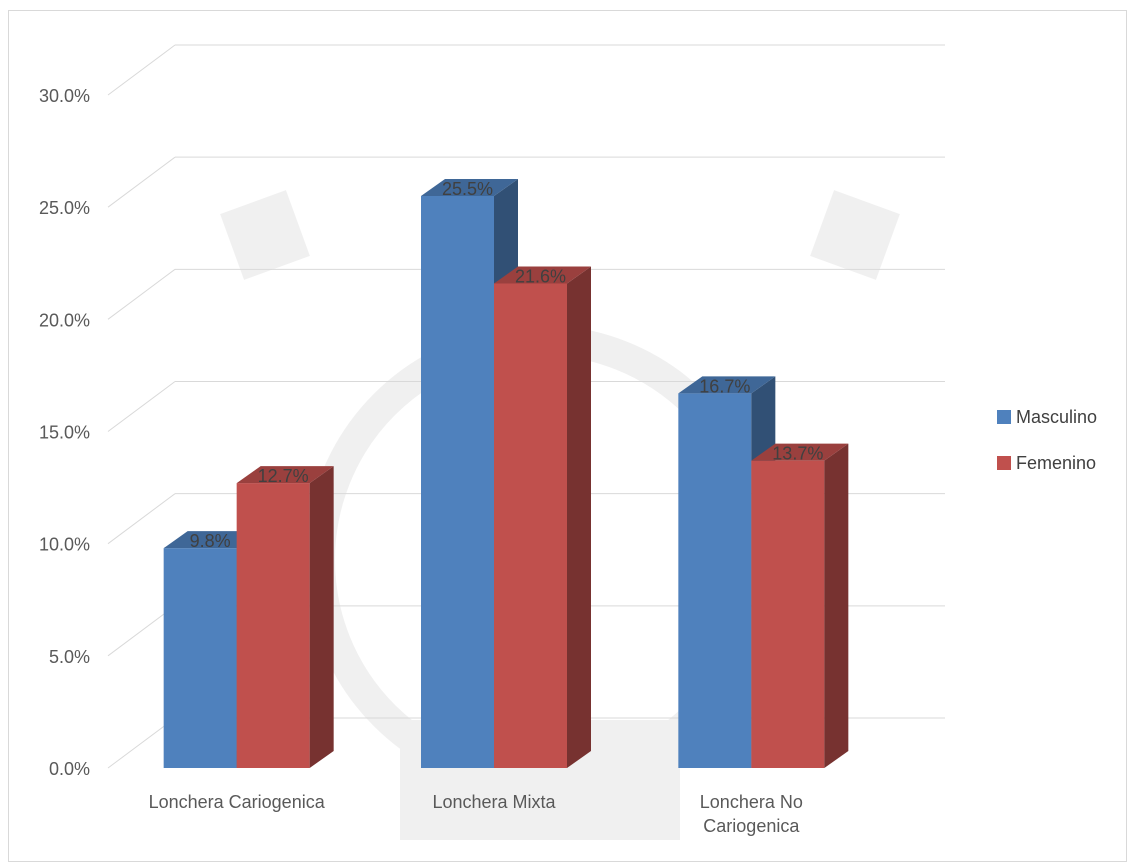  Describe the element at coordinates (237, 802) in the screenshot. I see `category-label: Lonchera Cariogenica` at that location.